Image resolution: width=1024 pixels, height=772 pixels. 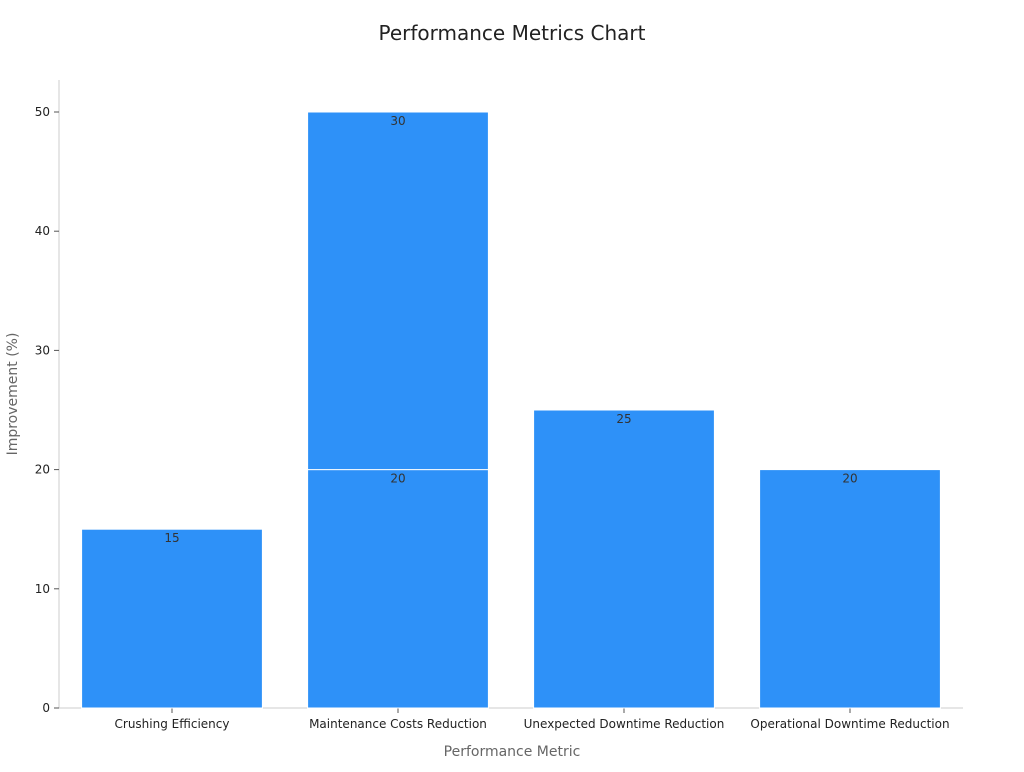 I want to click on x-tick-label: Operational Downtime Reduction, so click(x=849, y=724).